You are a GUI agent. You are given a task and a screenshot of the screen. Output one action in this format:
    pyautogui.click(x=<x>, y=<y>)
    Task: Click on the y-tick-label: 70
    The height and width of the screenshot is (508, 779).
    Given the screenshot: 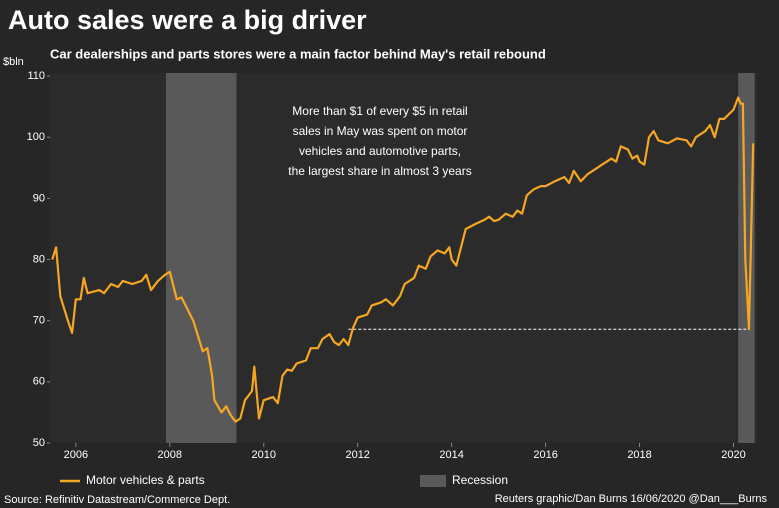 What is the action you would take?
    pyautogui.click(x=39, y=321)
    